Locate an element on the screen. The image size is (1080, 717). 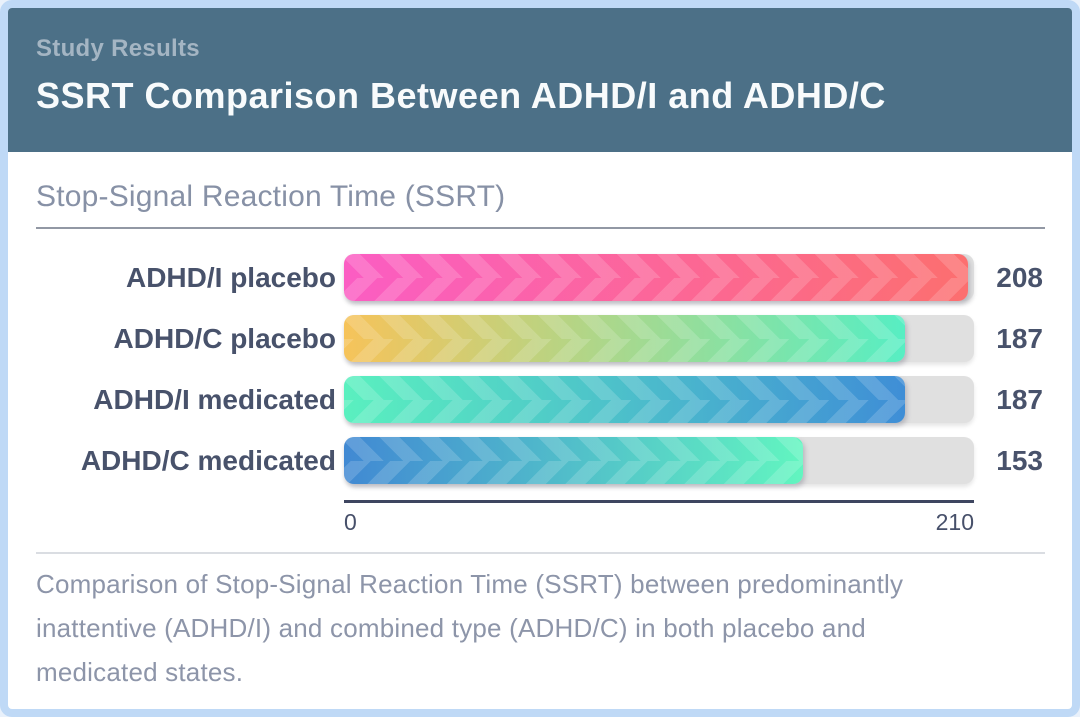
axis-tick-min: 0 is located at coordinates (350, 522).